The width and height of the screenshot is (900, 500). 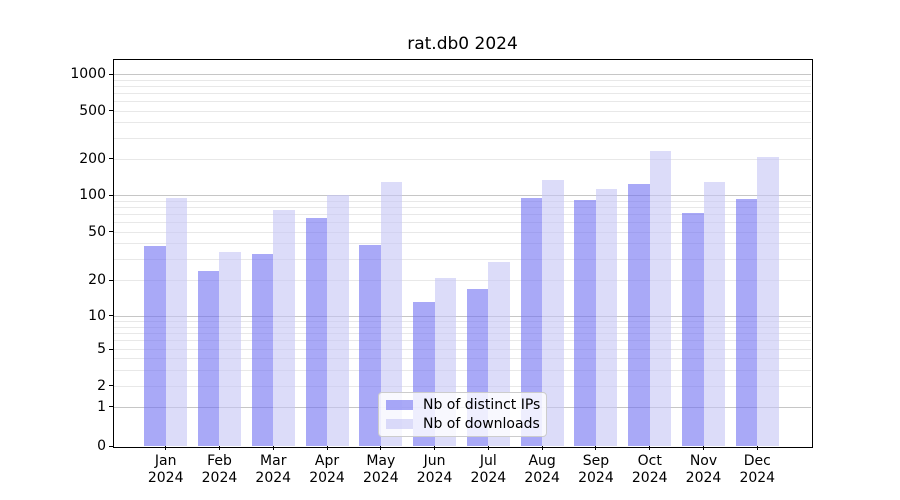 I want to click on bar-downloads-may, so click(x=391, y=313).